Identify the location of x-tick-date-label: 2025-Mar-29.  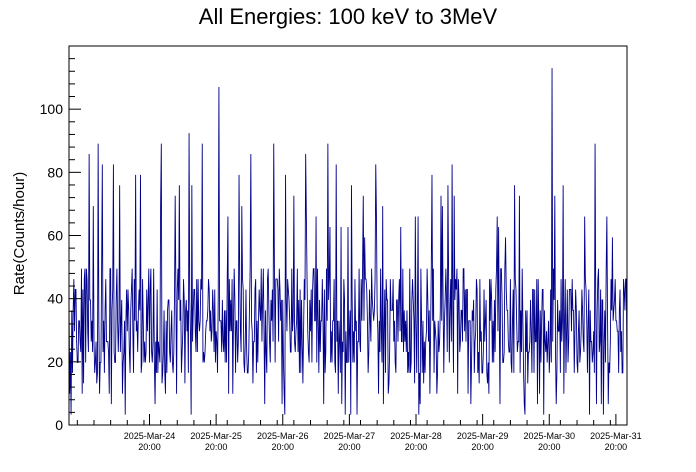
(483, 436).